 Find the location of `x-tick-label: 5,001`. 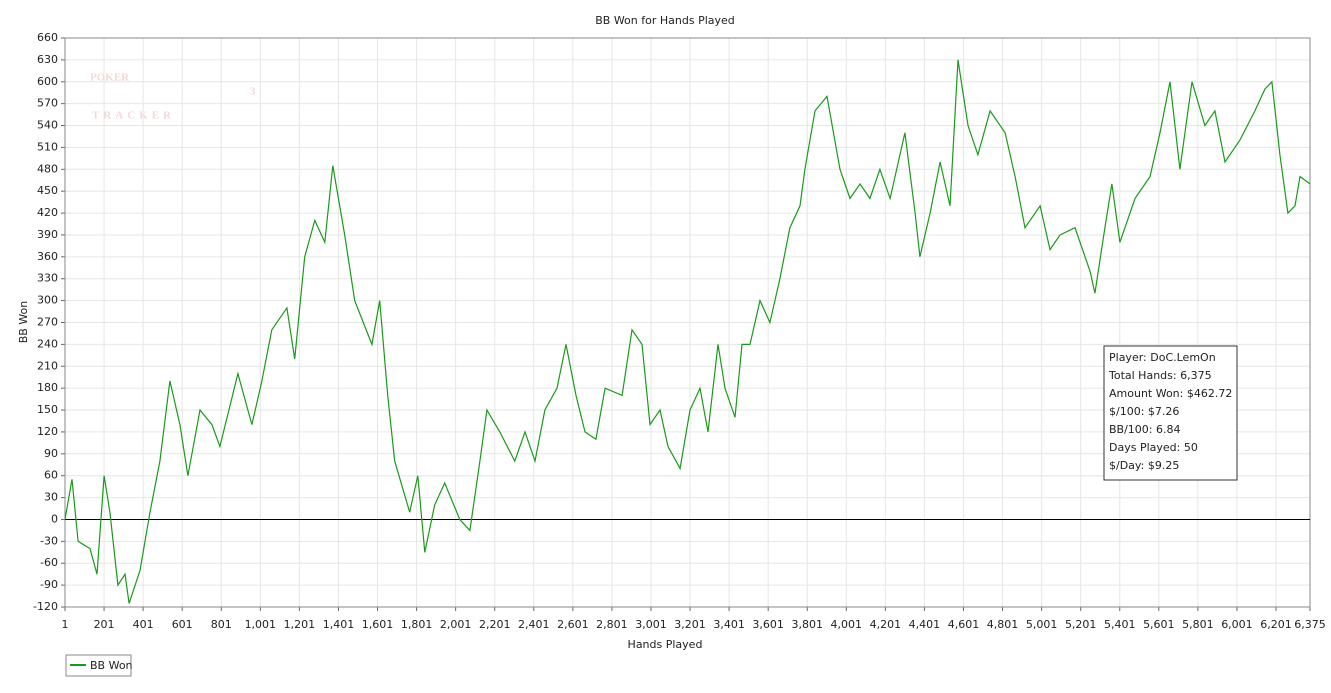

x-tick-label: 5,001 is located at coordinates (1042, 624).